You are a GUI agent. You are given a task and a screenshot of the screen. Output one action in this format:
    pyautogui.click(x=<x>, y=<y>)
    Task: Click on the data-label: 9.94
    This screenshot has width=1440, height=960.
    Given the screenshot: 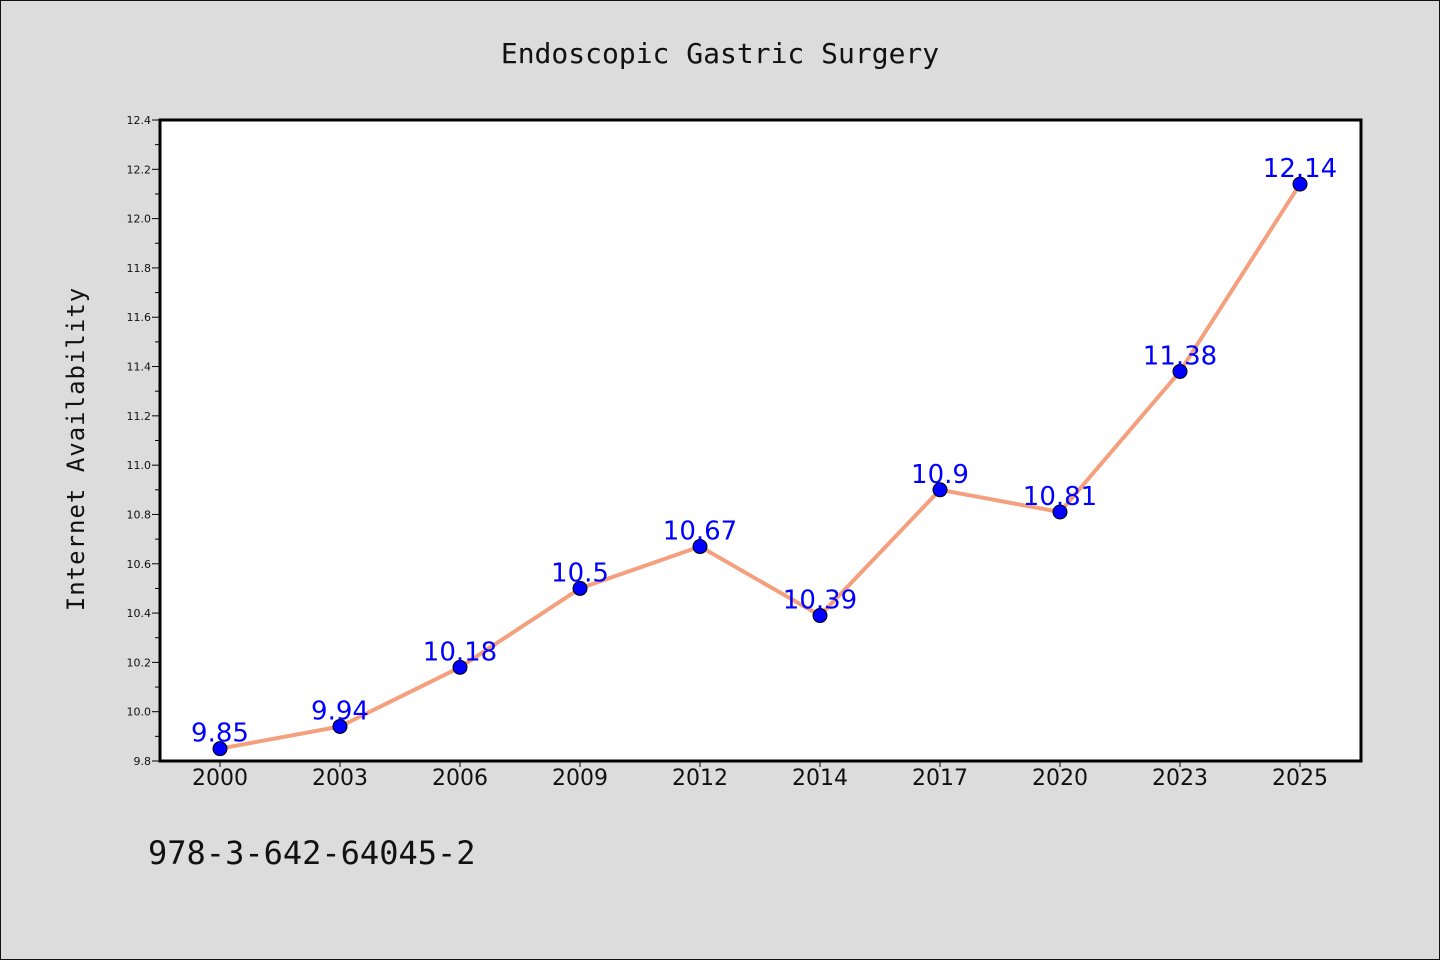 What is the action you would take?
    pyautogui.click(x=340, y=711)
    